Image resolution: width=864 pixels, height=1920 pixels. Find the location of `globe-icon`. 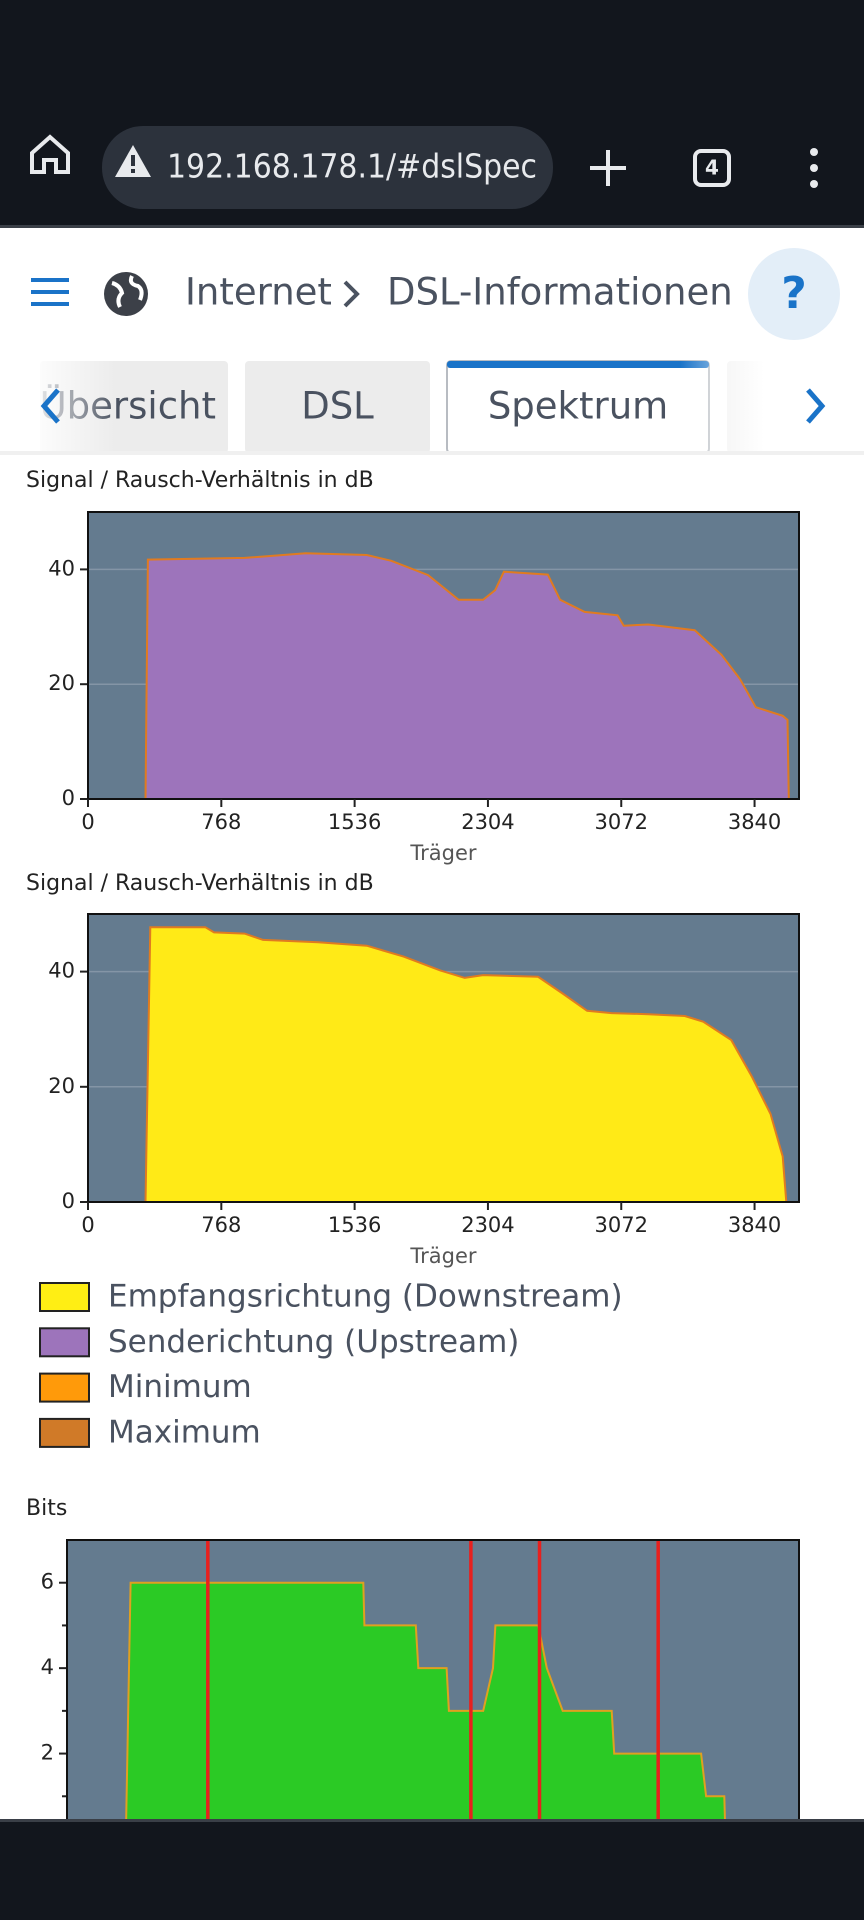

globe-icon is located at coordinates (126, 294).